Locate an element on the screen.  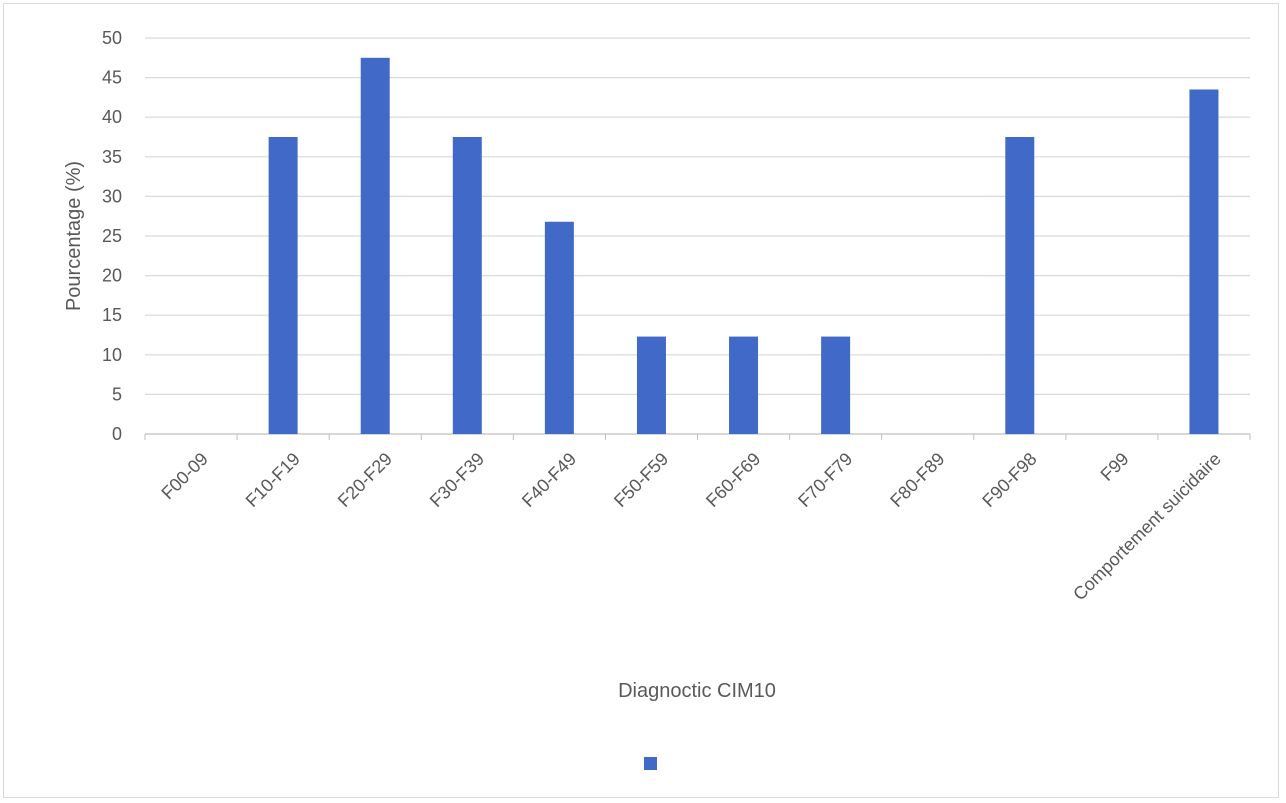
x-tick-label: F70-F79 is located at coordinates (825, 480).